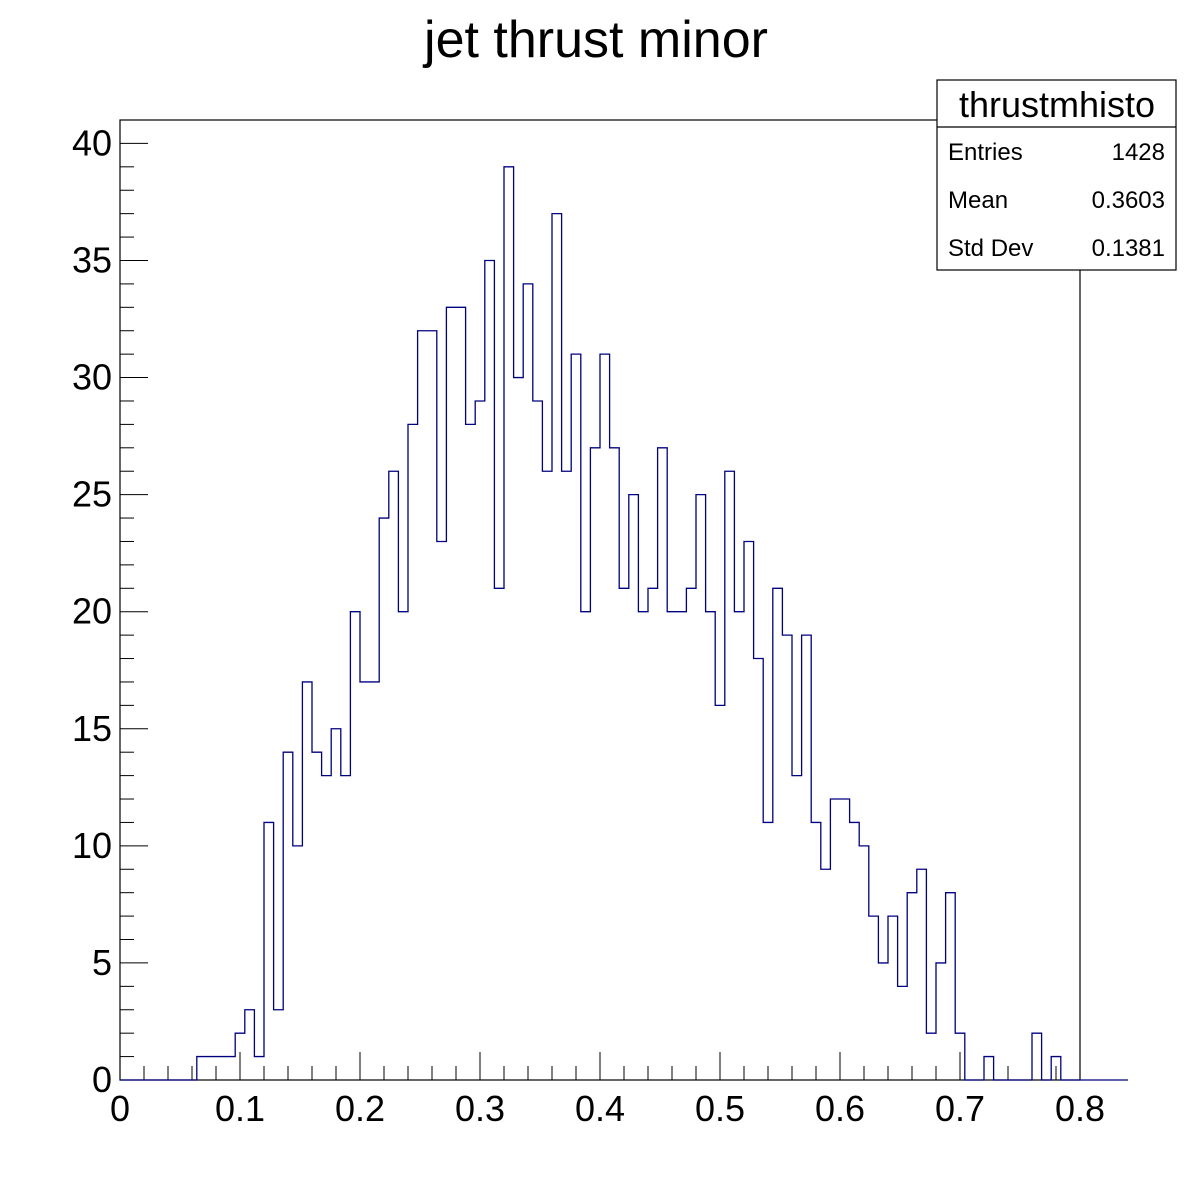 This screenshot has height=1200, width=1200. What do you see at coordinates (960, 1108) in the screenshot?
I see `x-tick-label: 0.7` at bounding box center [960, 1108].